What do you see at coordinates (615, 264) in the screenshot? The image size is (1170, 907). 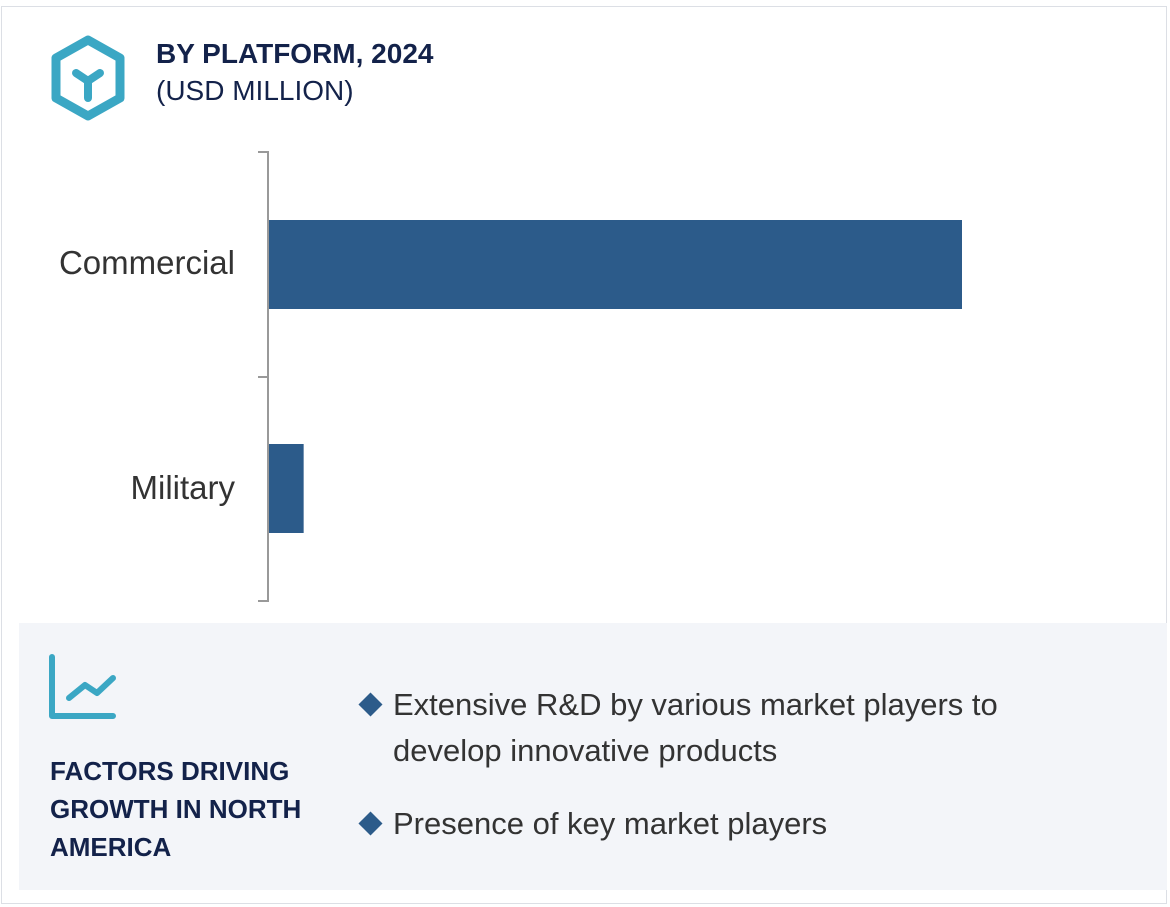 I see `bar-commercial` at bounding box center [615, 264].